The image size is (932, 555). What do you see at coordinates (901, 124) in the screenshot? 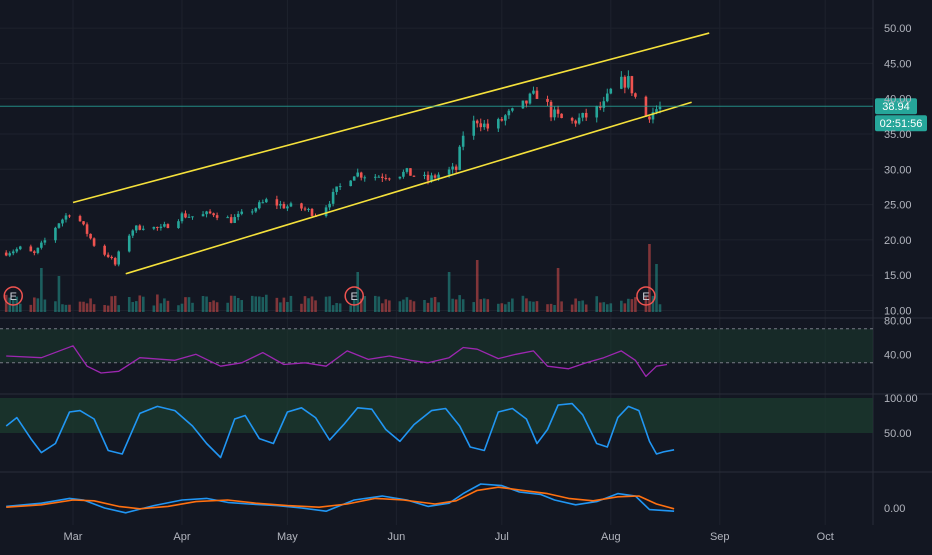
I see `countdown-value: 02:51:56` at bounding box center [901, 124].